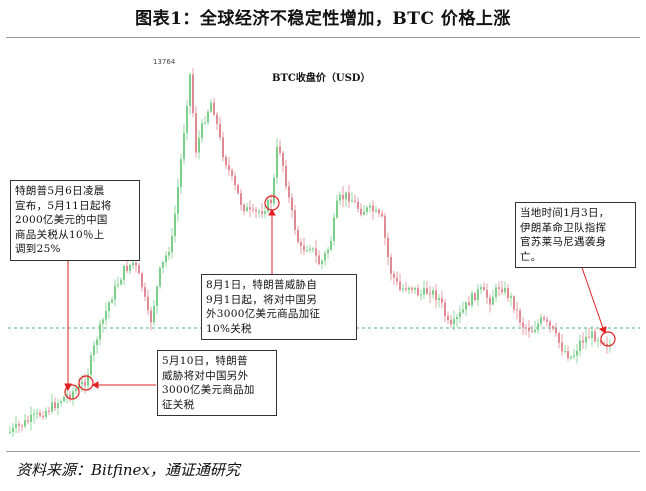 The width and height of the screenshot is (646, 491). What do you see at coordinates (323, 451) in the screenshot?
I see `source-divider` at bounding box center [323, 451].